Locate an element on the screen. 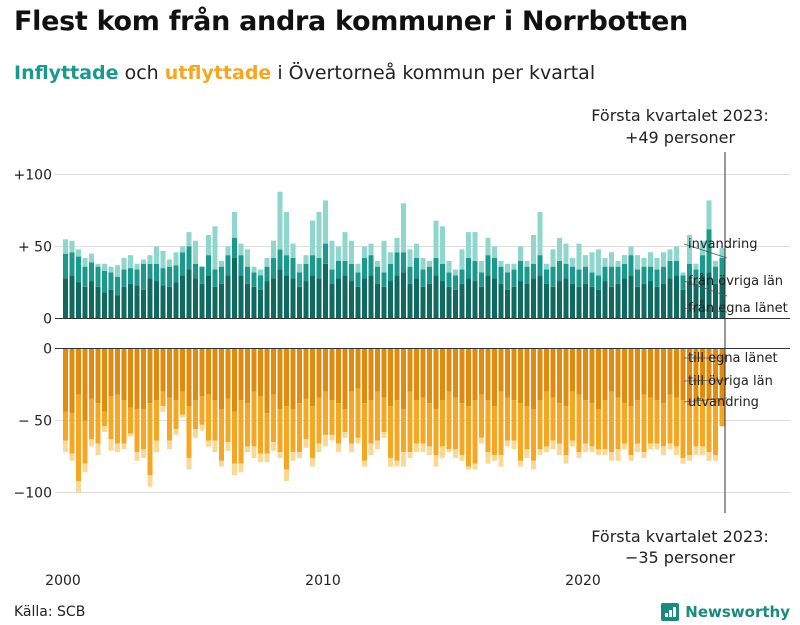 The height and width of the screenshot is (625, 800). annotation-bottom-line1: Första kvartalet 2023: is located at coordinates (679, 536).